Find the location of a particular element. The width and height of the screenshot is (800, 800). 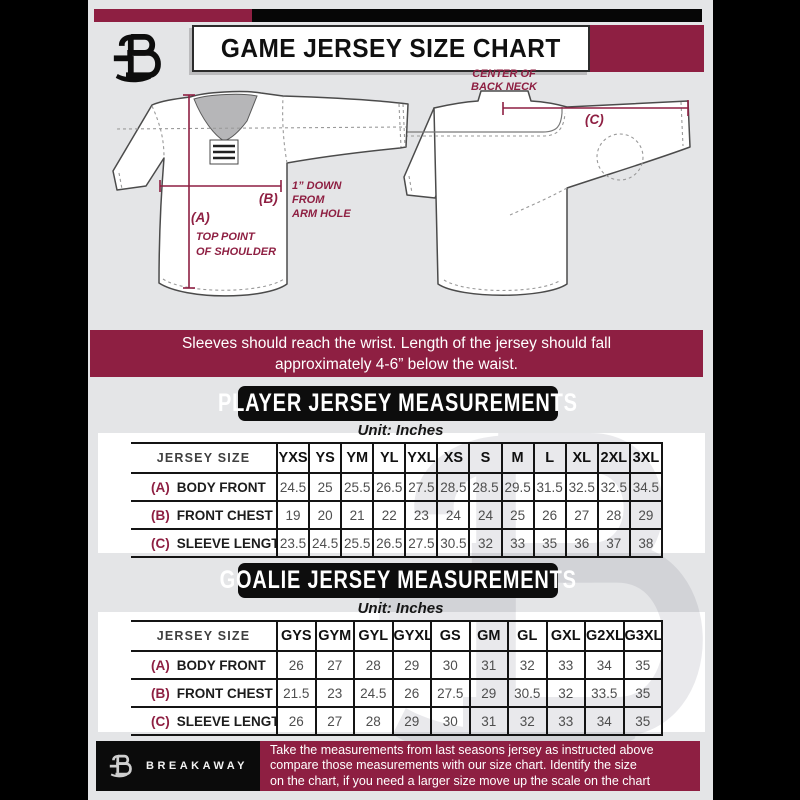

size-column-header: S is located at coordinates (485, 458).